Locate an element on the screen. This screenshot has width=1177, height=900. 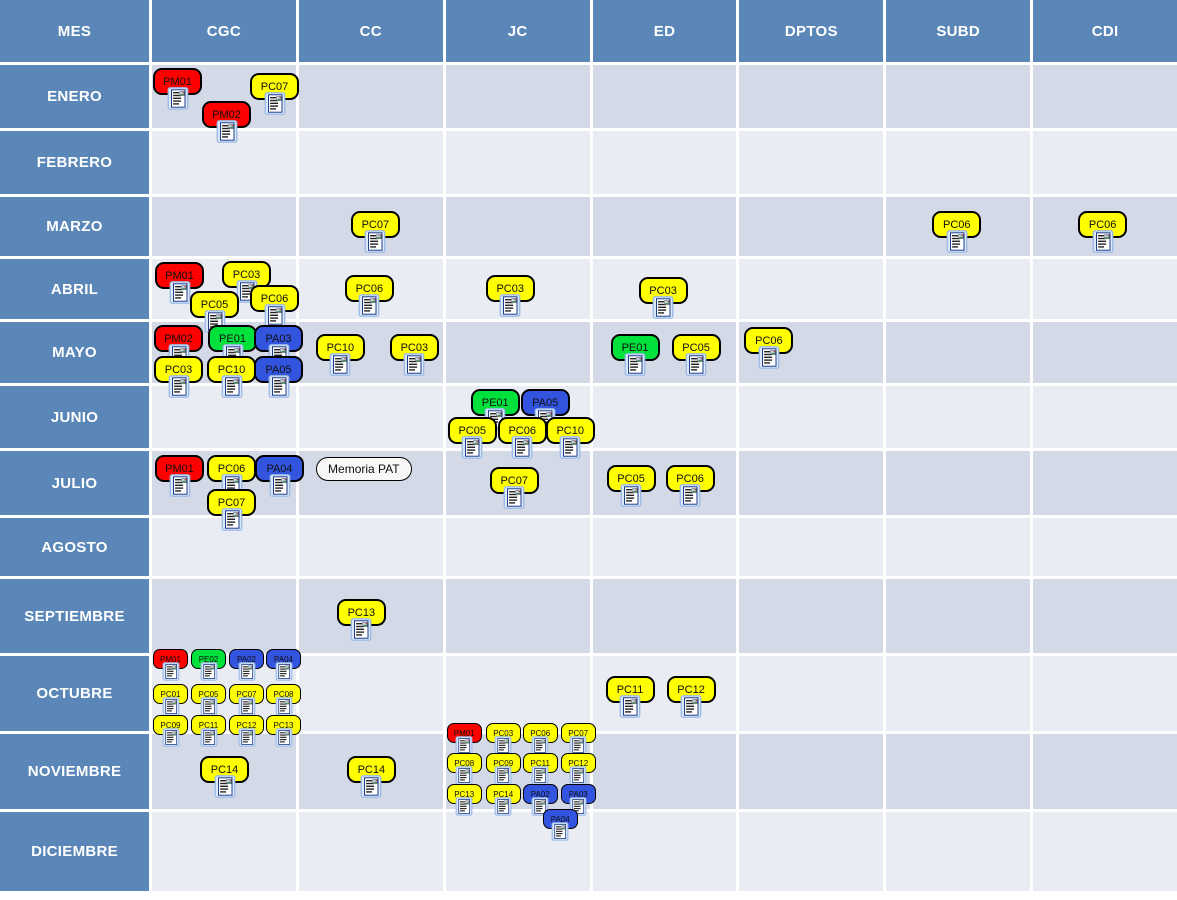
badge-pe02: PE02 is located at coordinates (208, 665).